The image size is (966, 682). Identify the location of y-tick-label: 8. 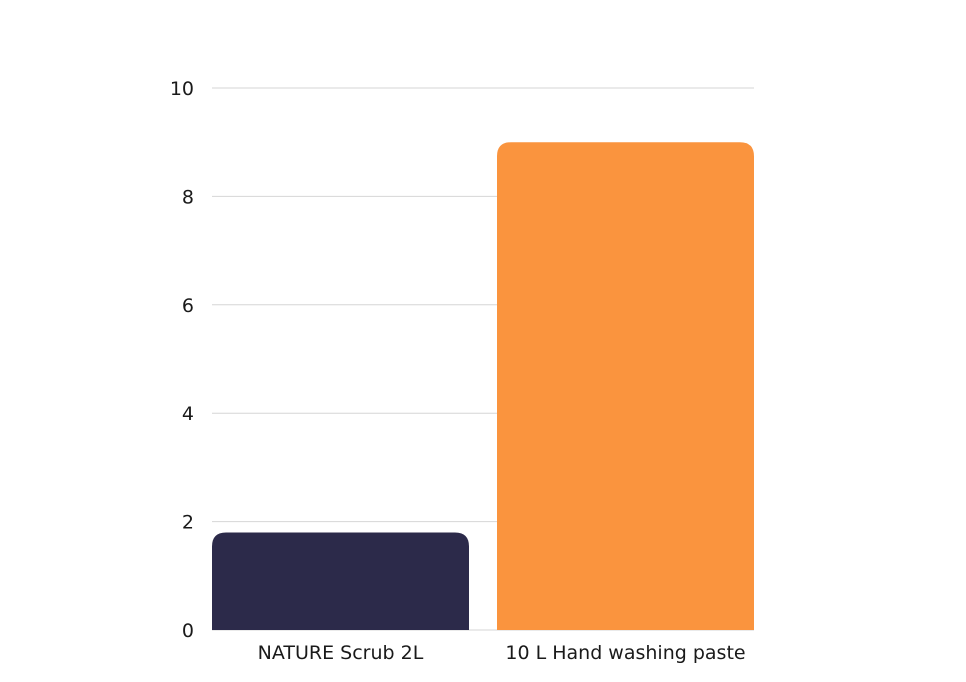
(188, 197).